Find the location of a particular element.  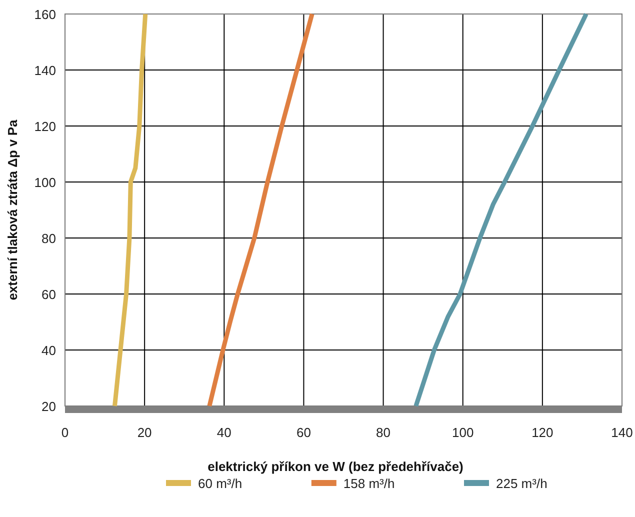

x-tick-label: 80 is located at coordinates (383, 432).